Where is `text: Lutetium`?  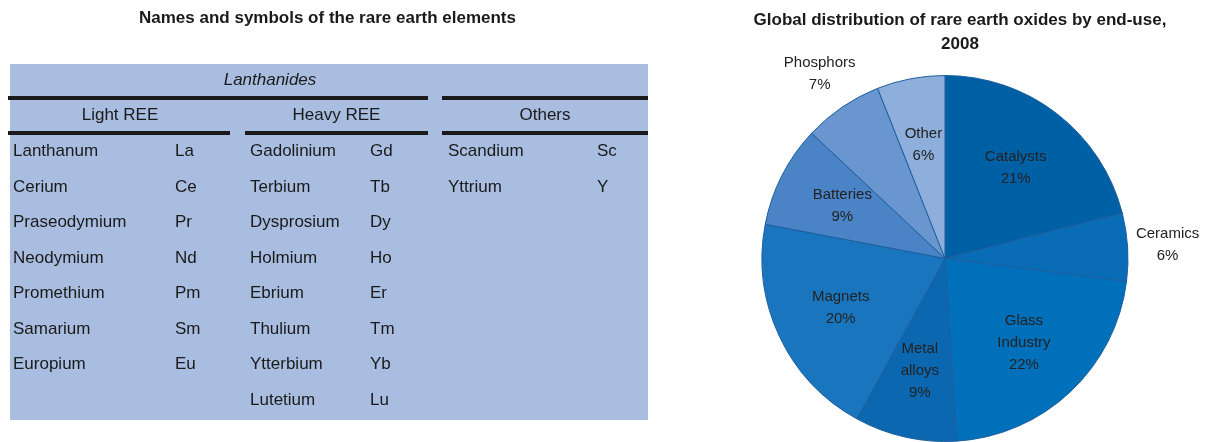 text: Lutetium is located at coordinates (283, 399).